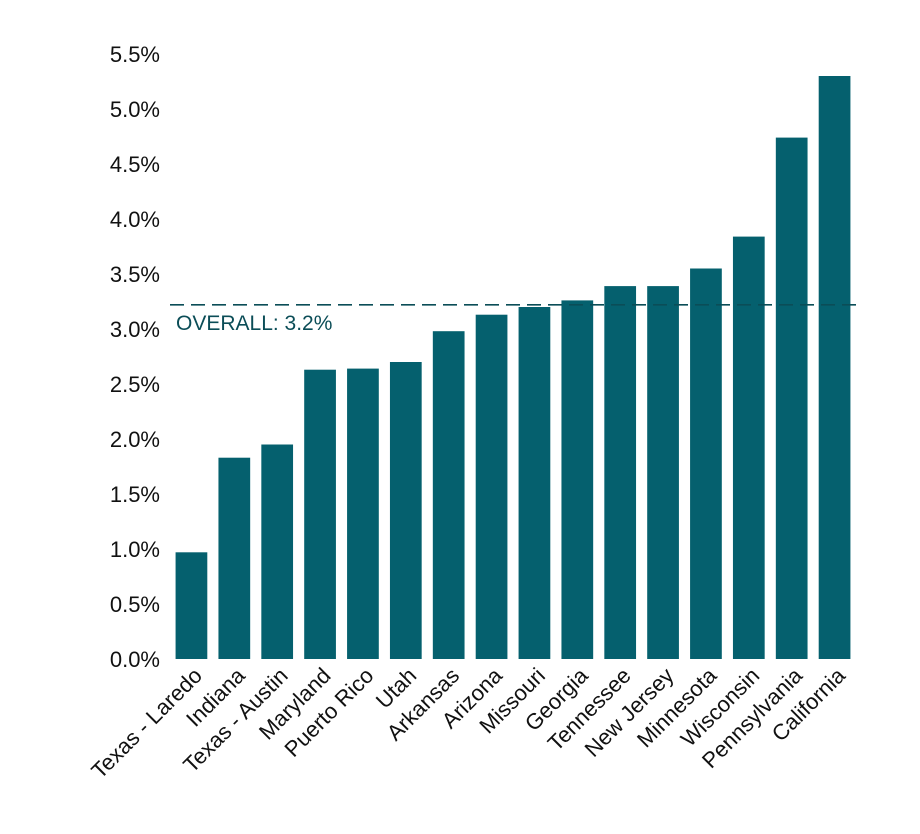 The width and height of the screenshot is (920, 834). I want to click on y-tick-label: 0.0%, so click(135, 659).